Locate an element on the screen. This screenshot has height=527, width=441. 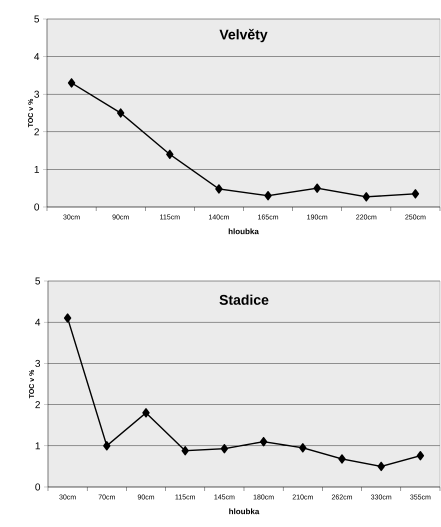
text: Stadice is located at coordinates (244, 299).